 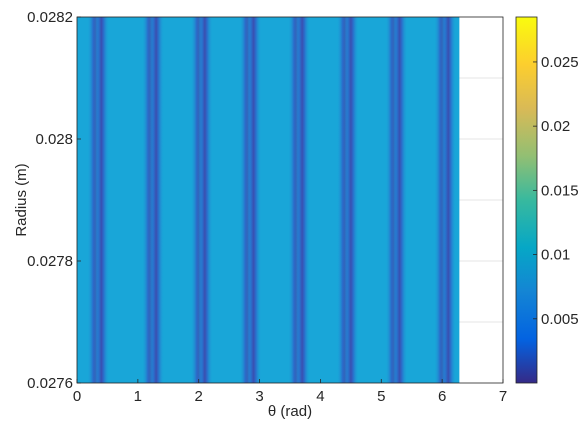 I want to click on y-tick-label: 0.028, so click(x=54, y=139).